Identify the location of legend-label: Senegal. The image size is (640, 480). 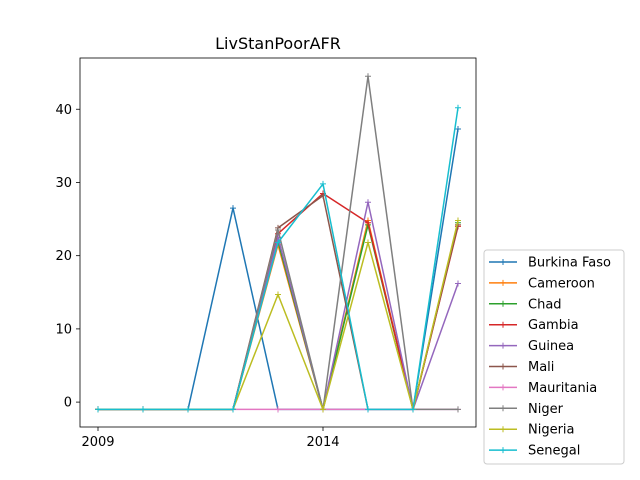
(554, 451).